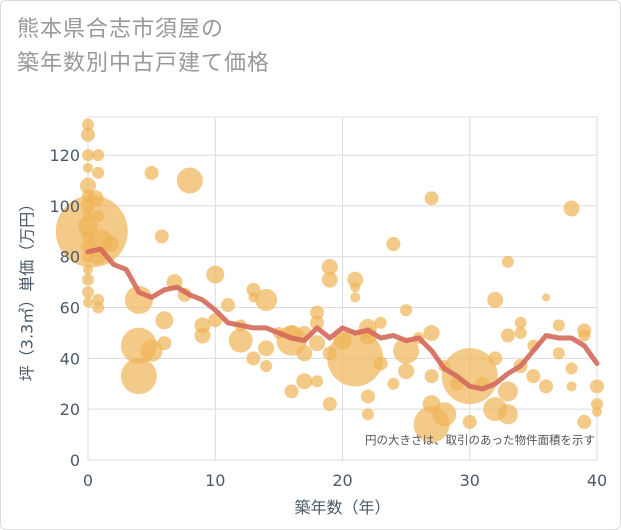 This screenshot has height=530, width=621. Describe the element at coordinates (480, 440) in the screenshot. I see `bubble-size-note: 円の大きさは、取引のあった物件面積を示す` at that location.